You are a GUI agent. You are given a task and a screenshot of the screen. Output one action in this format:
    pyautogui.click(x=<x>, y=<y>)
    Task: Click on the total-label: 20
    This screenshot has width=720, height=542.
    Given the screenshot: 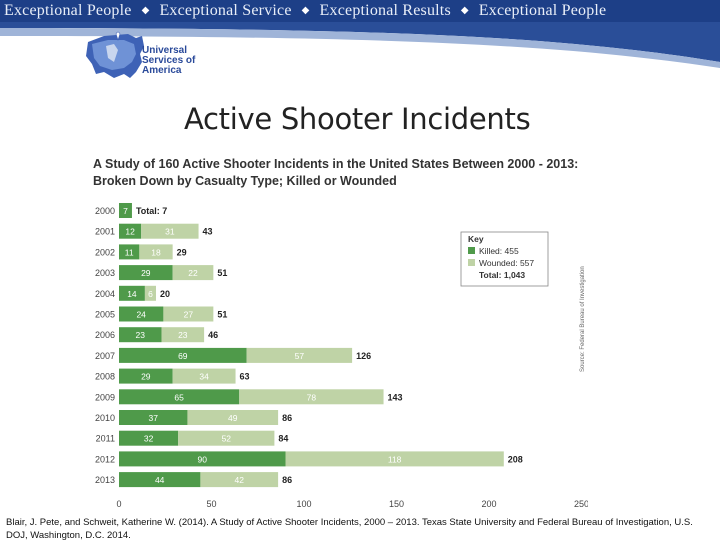 What is the action you would take?
    pyautogui.click(x=165, y=294)
    